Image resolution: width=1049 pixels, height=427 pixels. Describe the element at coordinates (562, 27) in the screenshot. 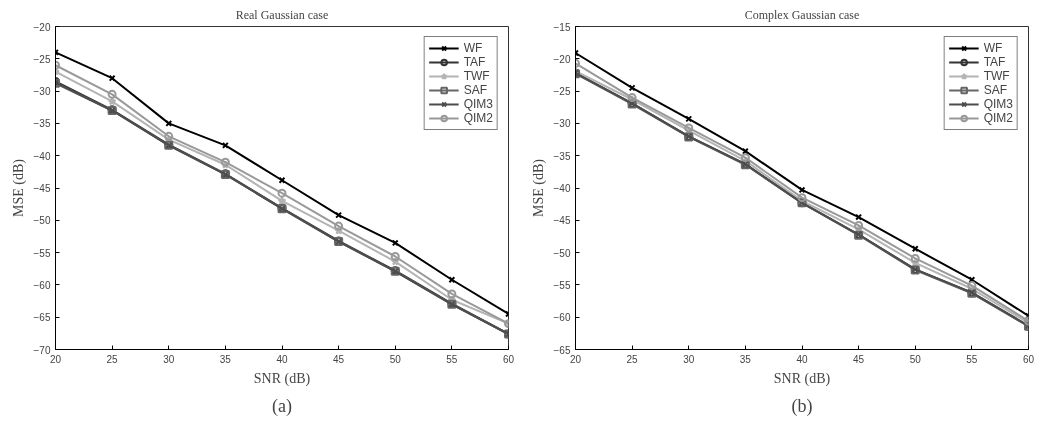

I see `y-tick-label: −15` at that location.